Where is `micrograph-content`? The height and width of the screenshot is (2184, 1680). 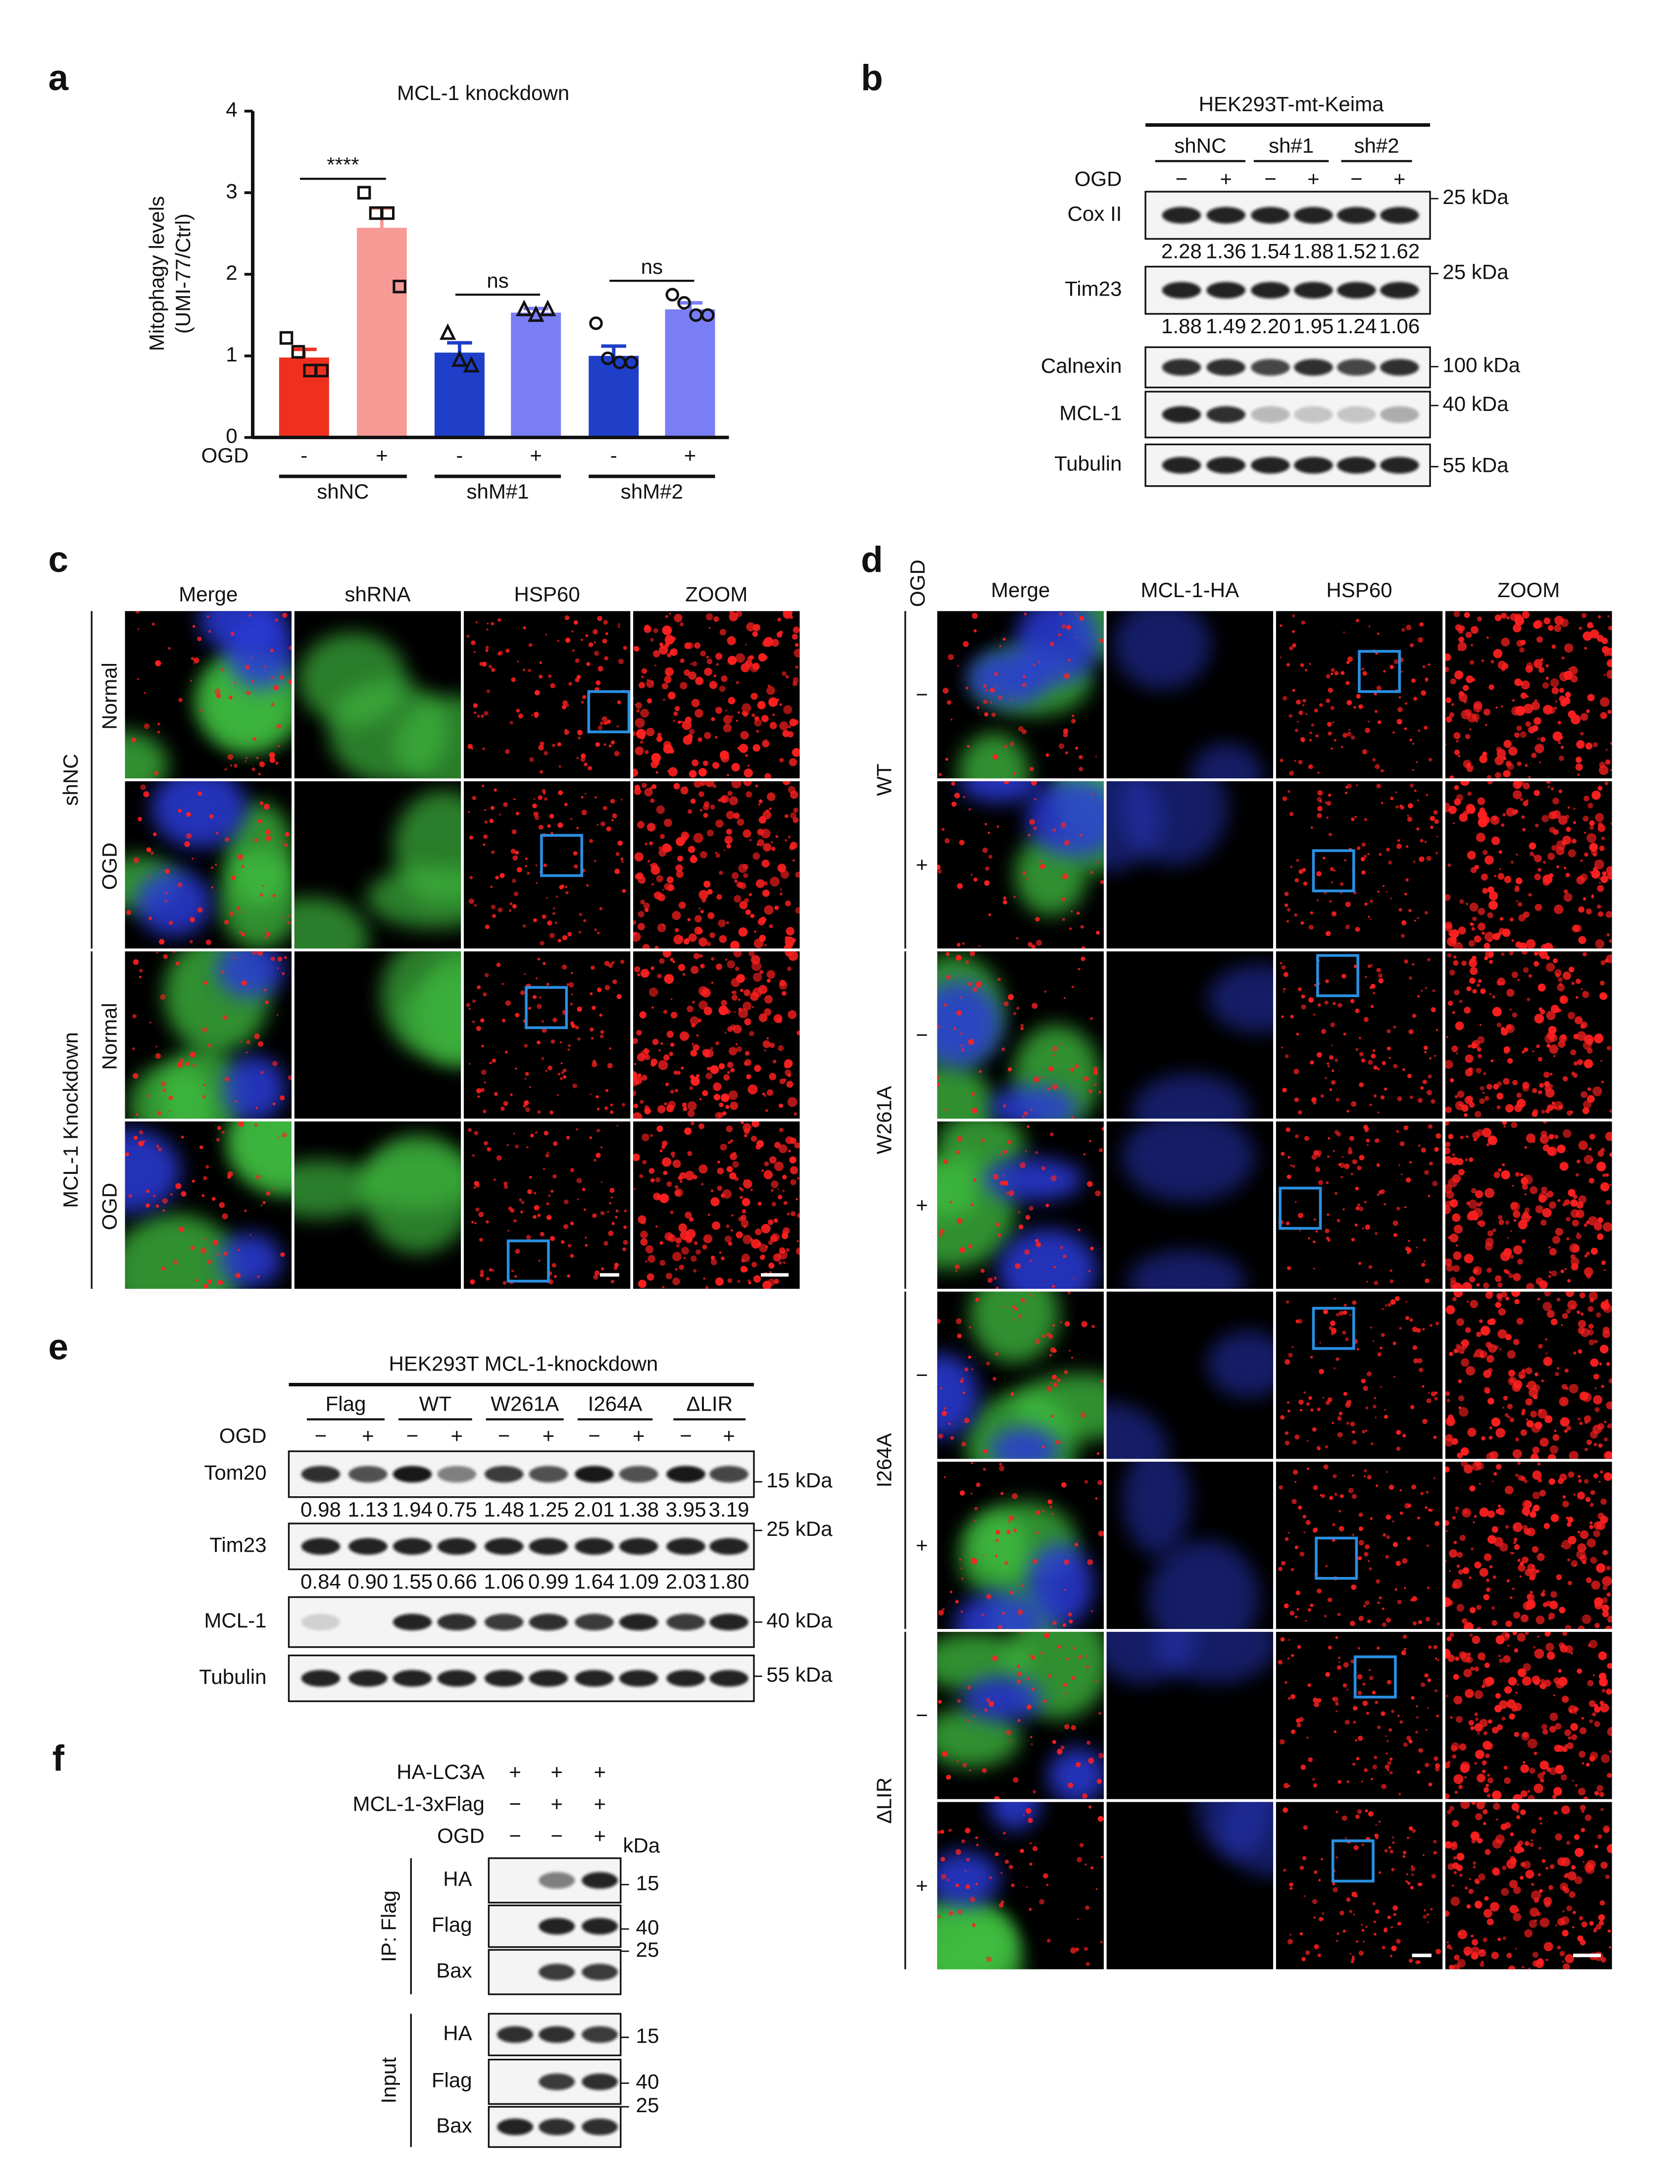
micrograph-content is located at coordinates (716, 1205).